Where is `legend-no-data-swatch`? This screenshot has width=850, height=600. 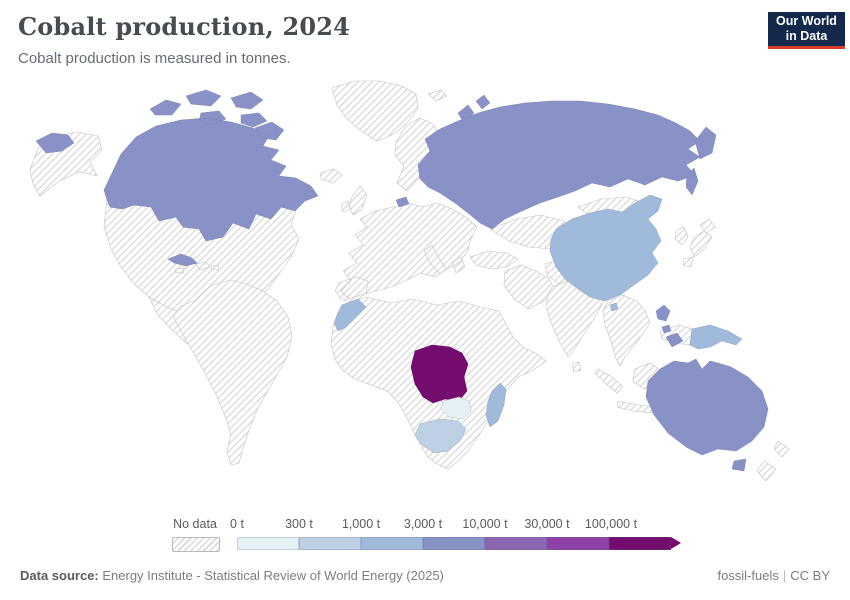 legend-no-data-swatch is located at coordinates (196, 544).